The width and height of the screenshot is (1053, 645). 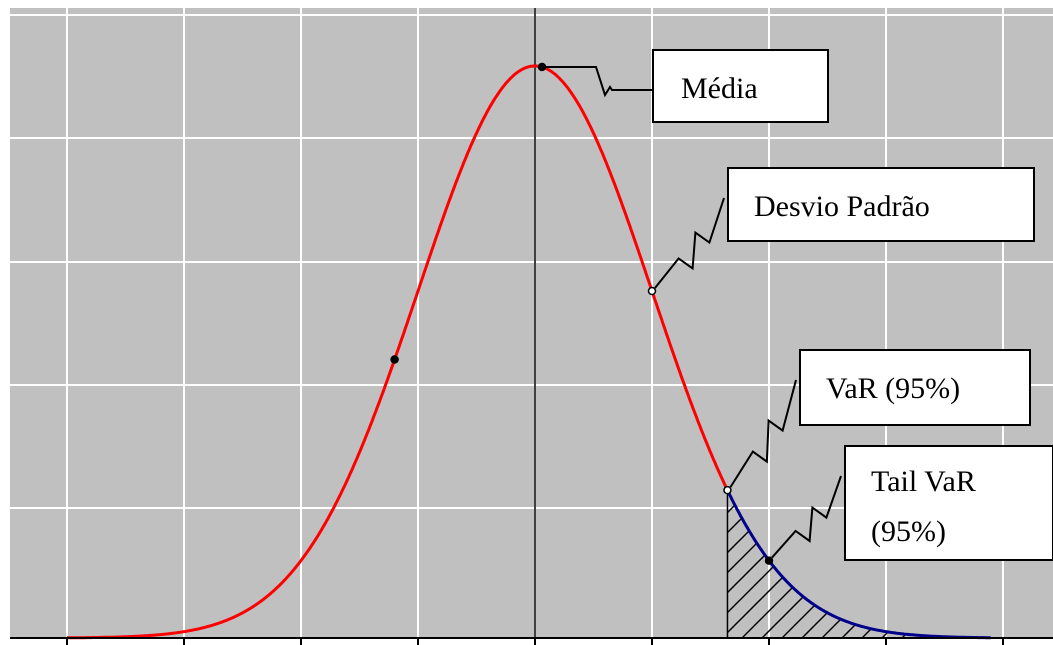 What do you see at coordinates (531, 641) in the screenshot?
I see `x-axis` at bounding box center [531, 641].